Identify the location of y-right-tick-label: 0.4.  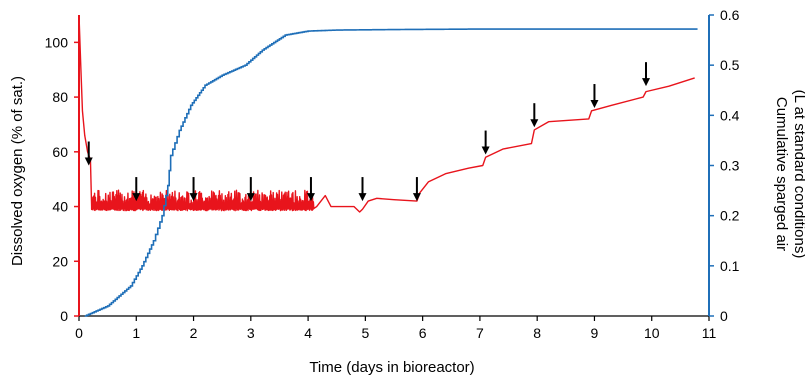
(730, 115).